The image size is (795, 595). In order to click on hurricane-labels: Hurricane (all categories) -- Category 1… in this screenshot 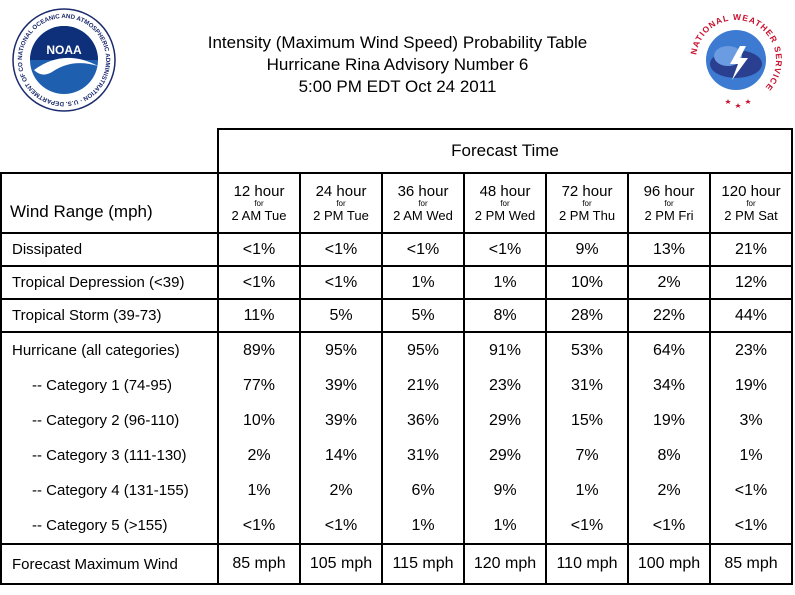, I will do `click(109, 438)`.